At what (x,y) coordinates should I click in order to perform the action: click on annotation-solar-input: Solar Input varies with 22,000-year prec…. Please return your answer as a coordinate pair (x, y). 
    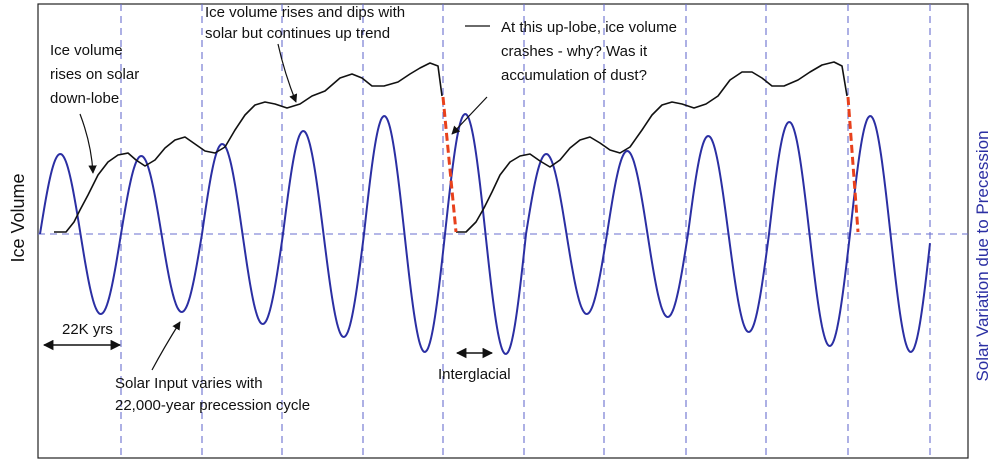
    Looking at the image, I should click on (212, 367).